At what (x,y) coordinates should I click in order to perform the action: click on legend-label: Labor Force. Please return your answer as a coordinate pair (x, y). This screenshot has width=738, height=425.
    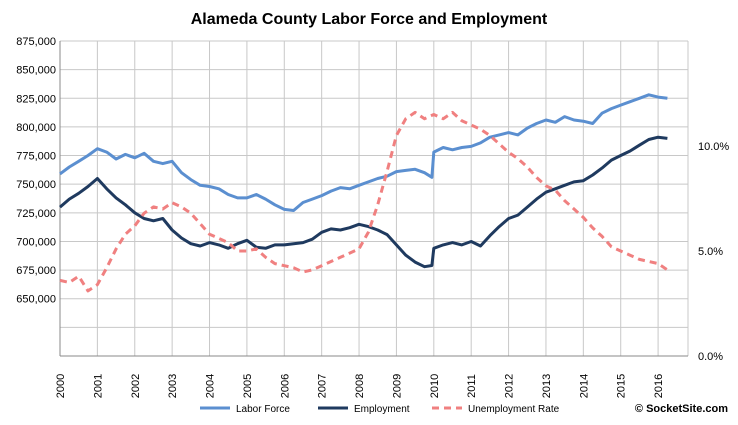
    Looking at the image, I should click on (263, 409).